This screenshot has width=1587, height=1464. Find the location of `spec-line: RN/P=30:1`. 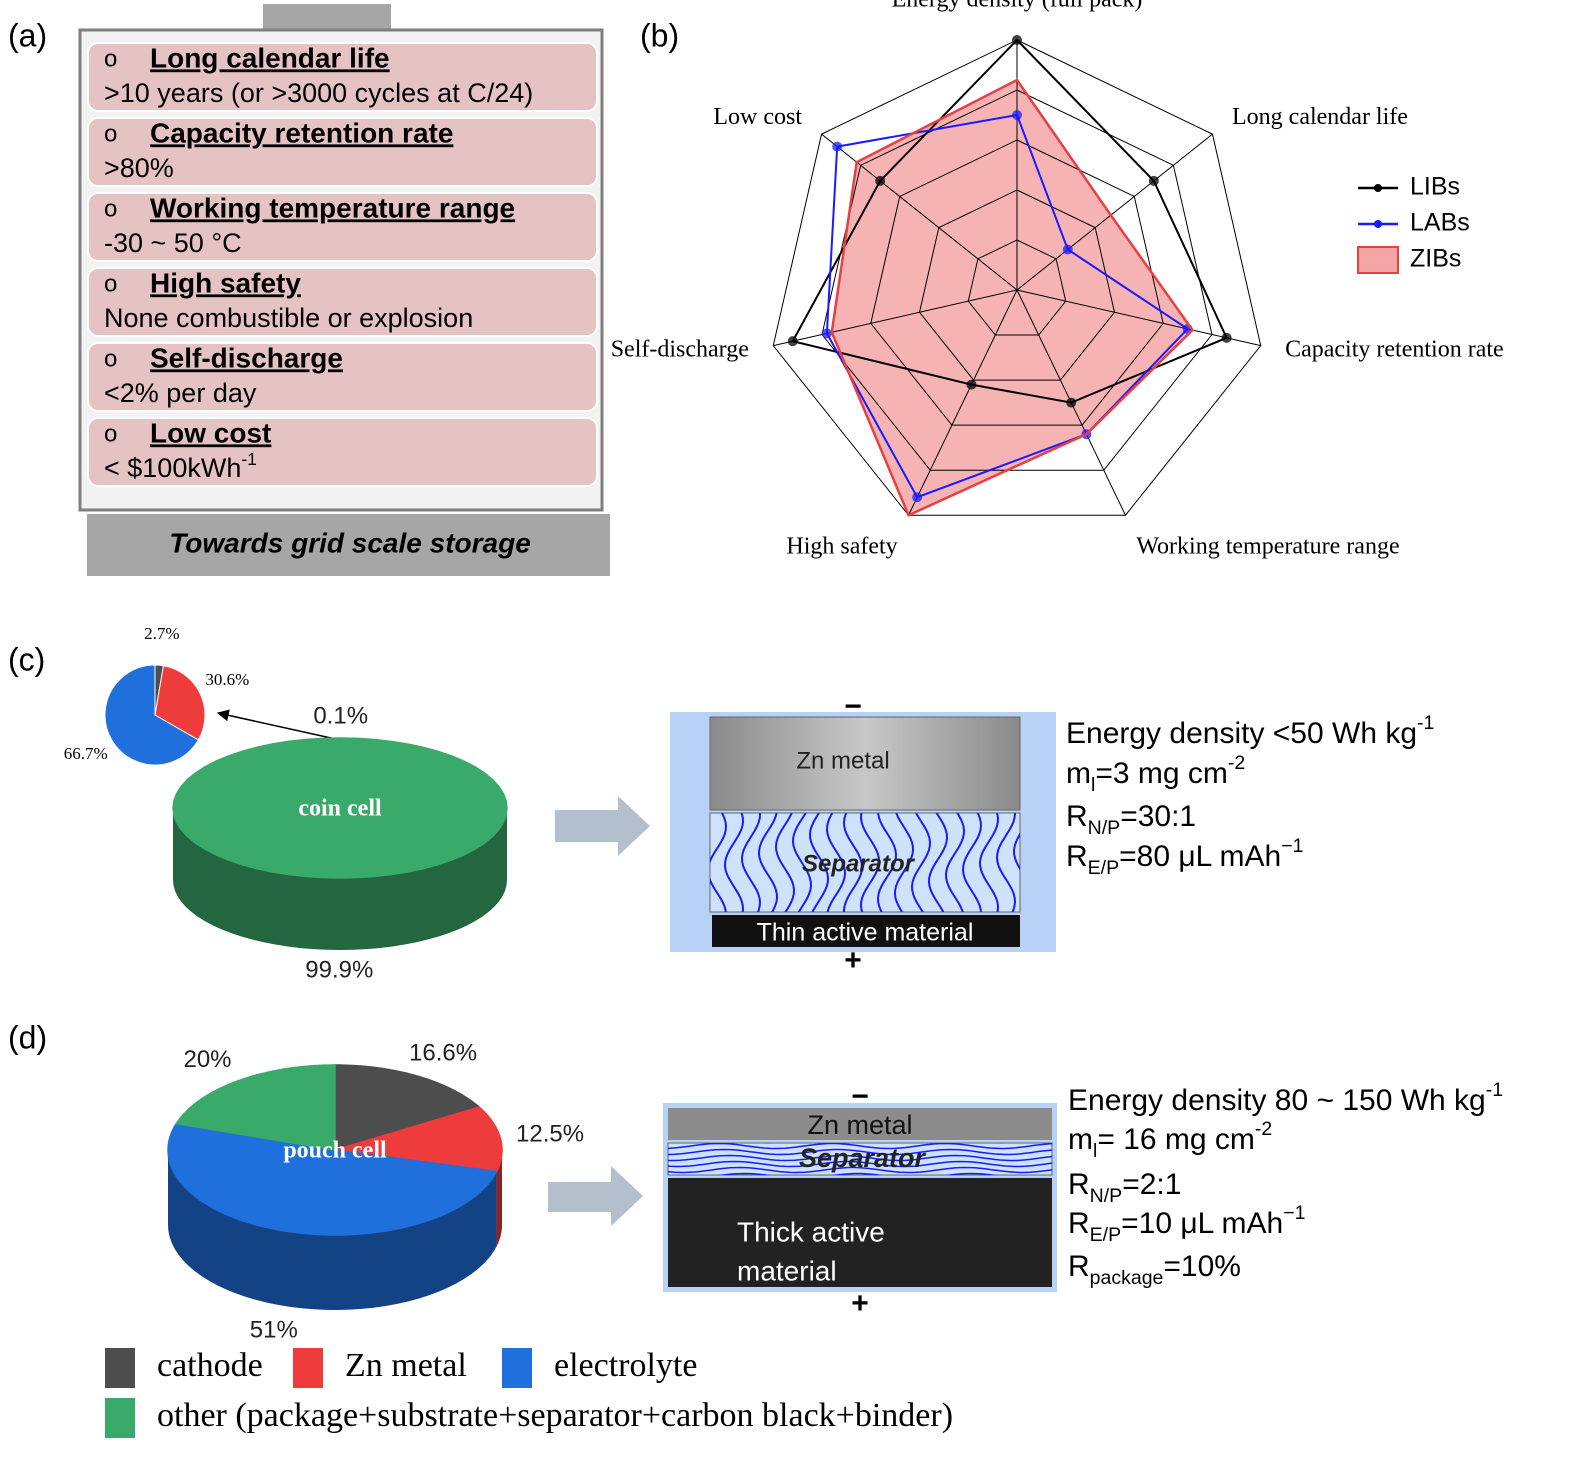

spec-line: RN/P=30:1 is located at coordinates (1131, 819).